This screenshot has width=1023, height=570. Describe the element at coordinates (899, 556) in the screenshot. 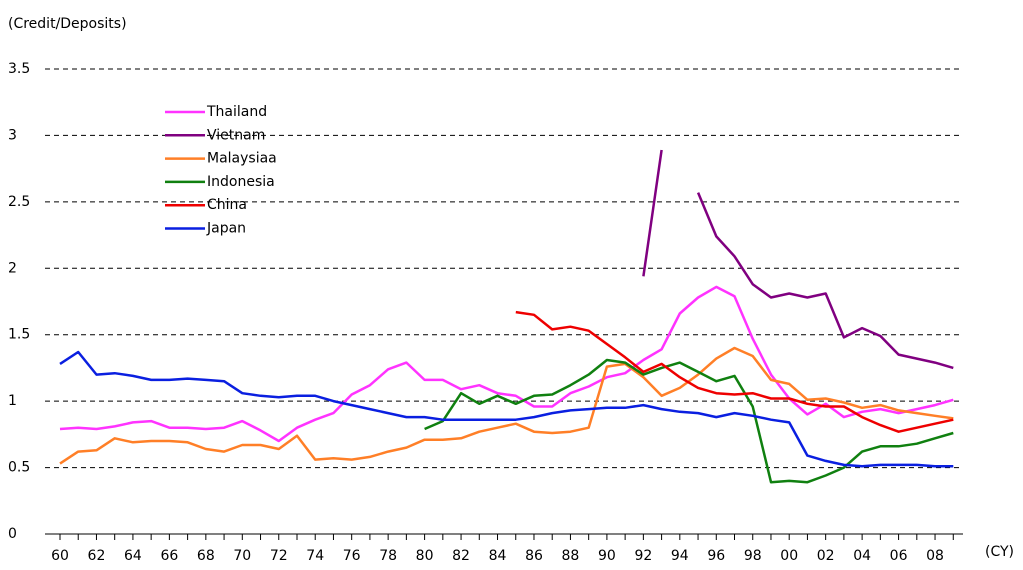

I see `x-tick-label: 06` at that location.